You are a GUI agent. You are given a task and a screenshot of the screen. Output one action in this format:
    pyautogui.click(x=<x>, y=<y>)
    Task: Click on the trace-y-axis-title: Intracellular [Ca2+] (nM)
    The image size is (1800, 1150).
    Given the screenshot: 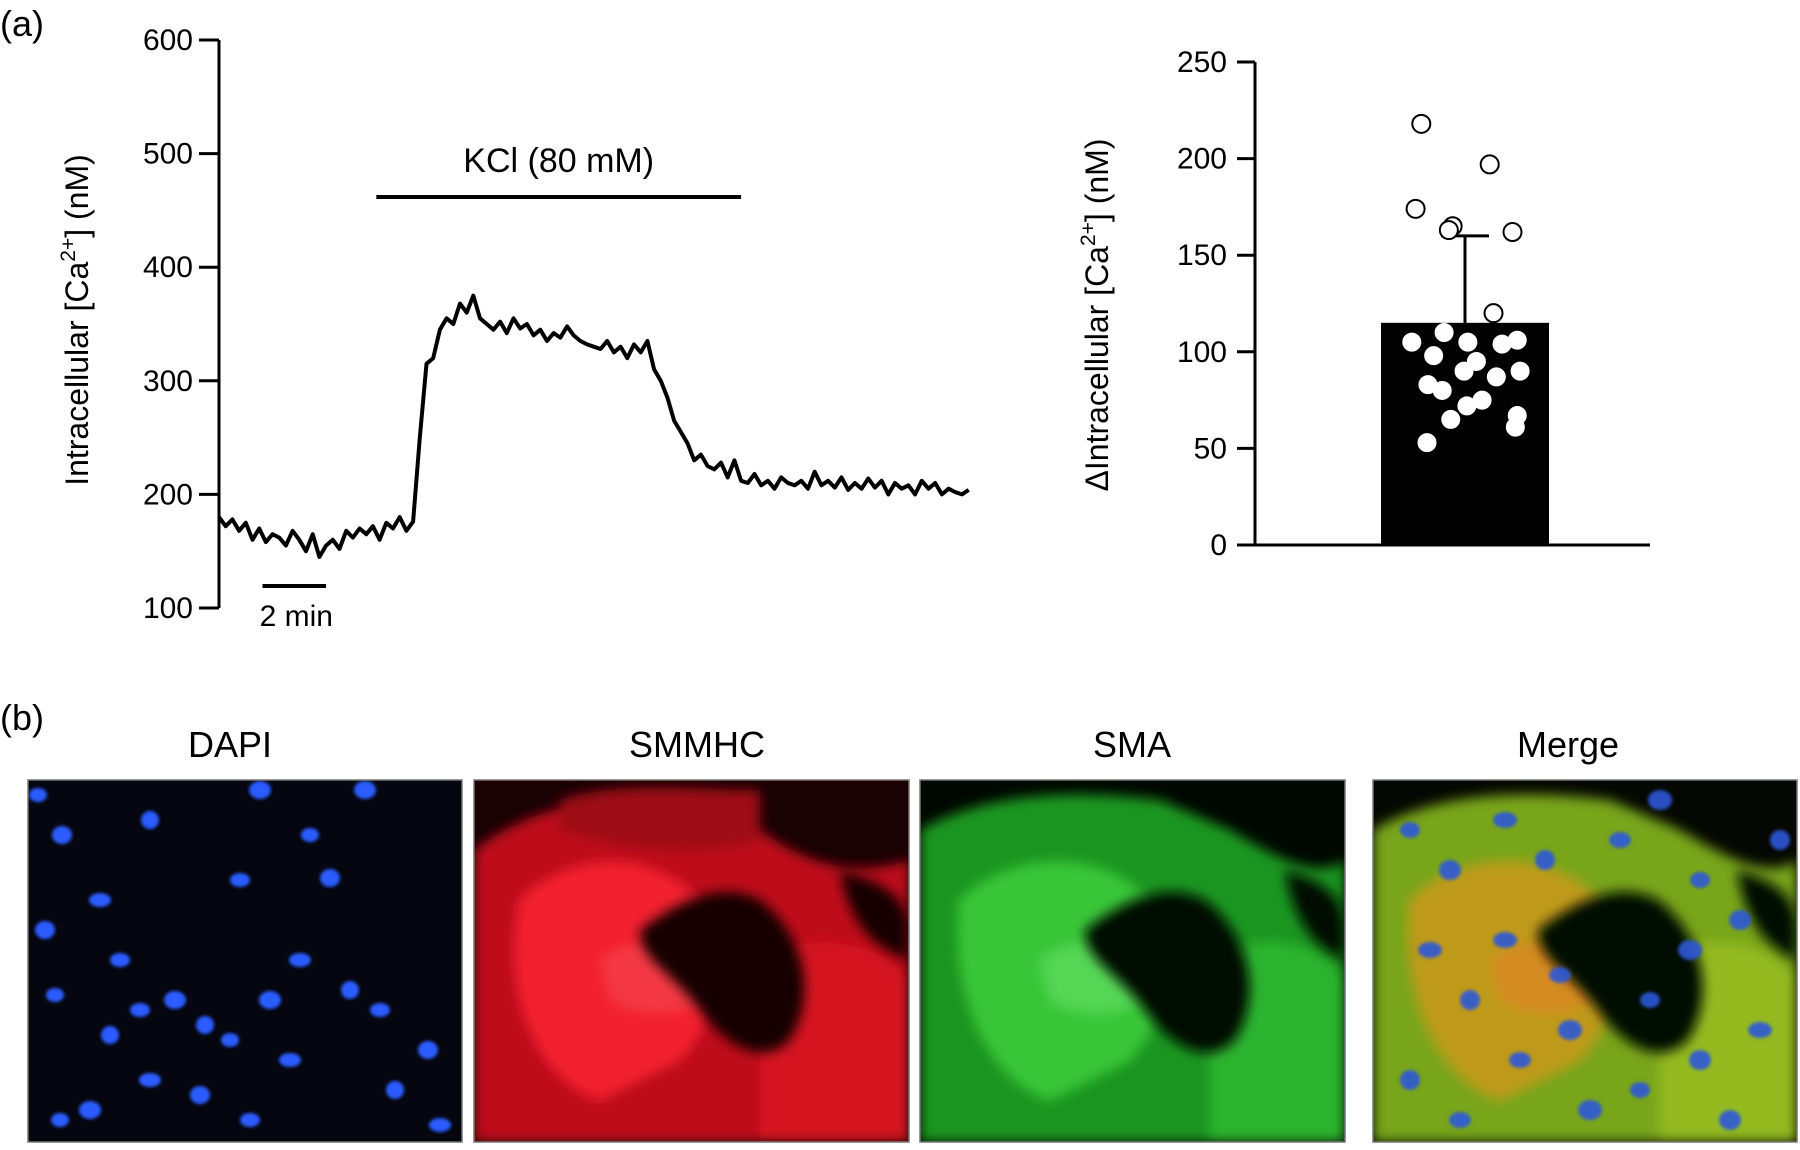 What is the action you would take?
    pyautogui.click(x=76, y=320)
    